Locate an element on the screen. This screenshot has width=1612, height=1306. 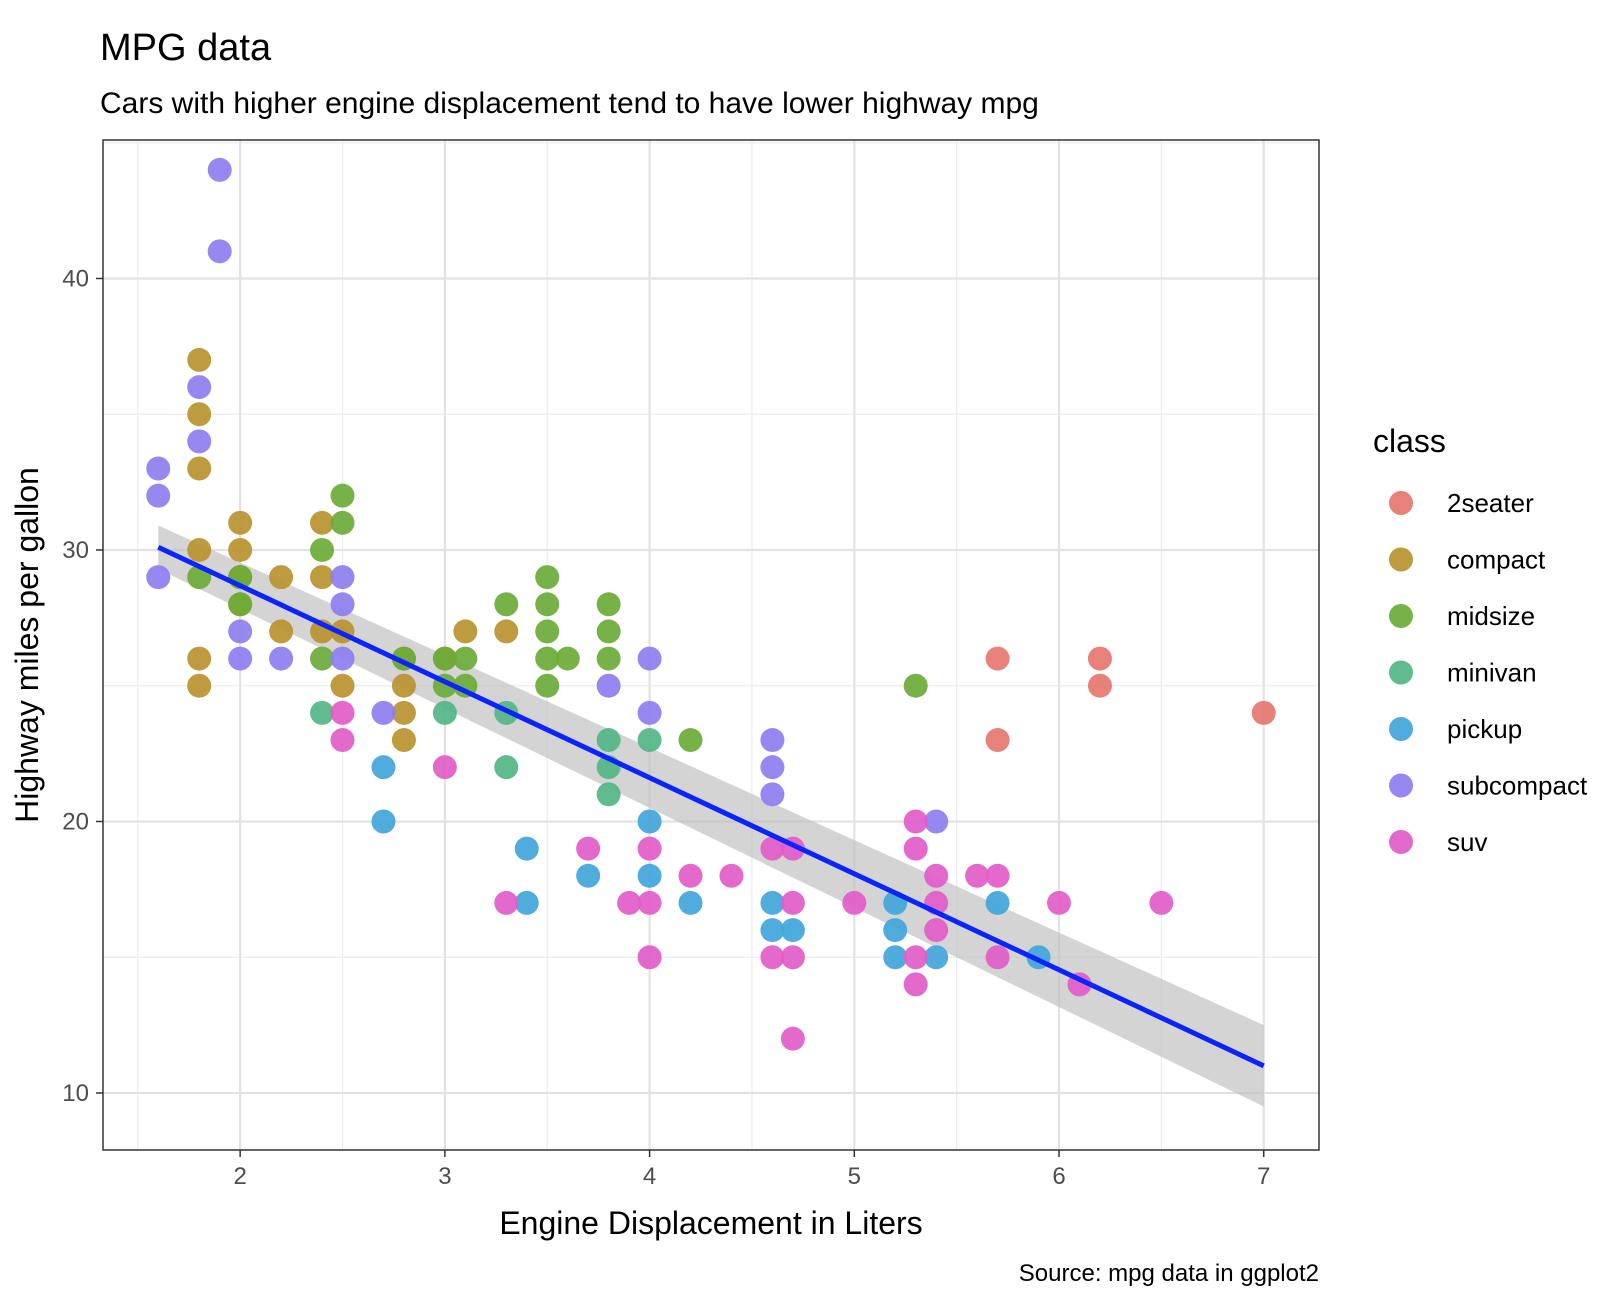
legend-title: class is located at coordinates (1409, 441).